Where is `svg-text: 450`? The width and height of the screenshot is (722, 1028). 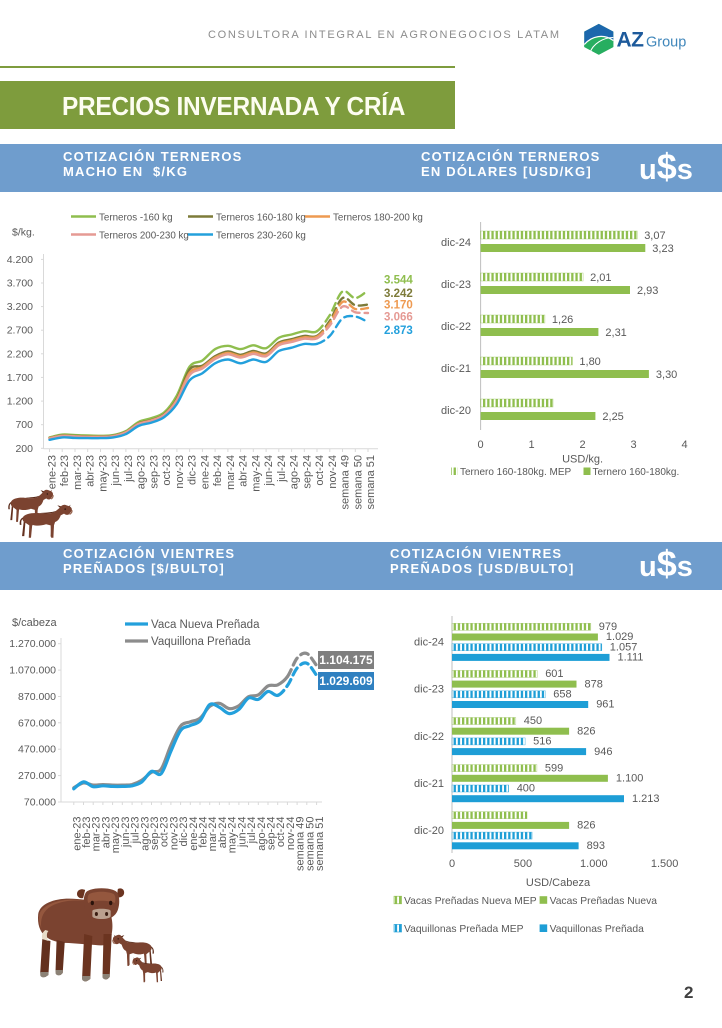 svg-text: 450 is located at coordinates (533, 721).